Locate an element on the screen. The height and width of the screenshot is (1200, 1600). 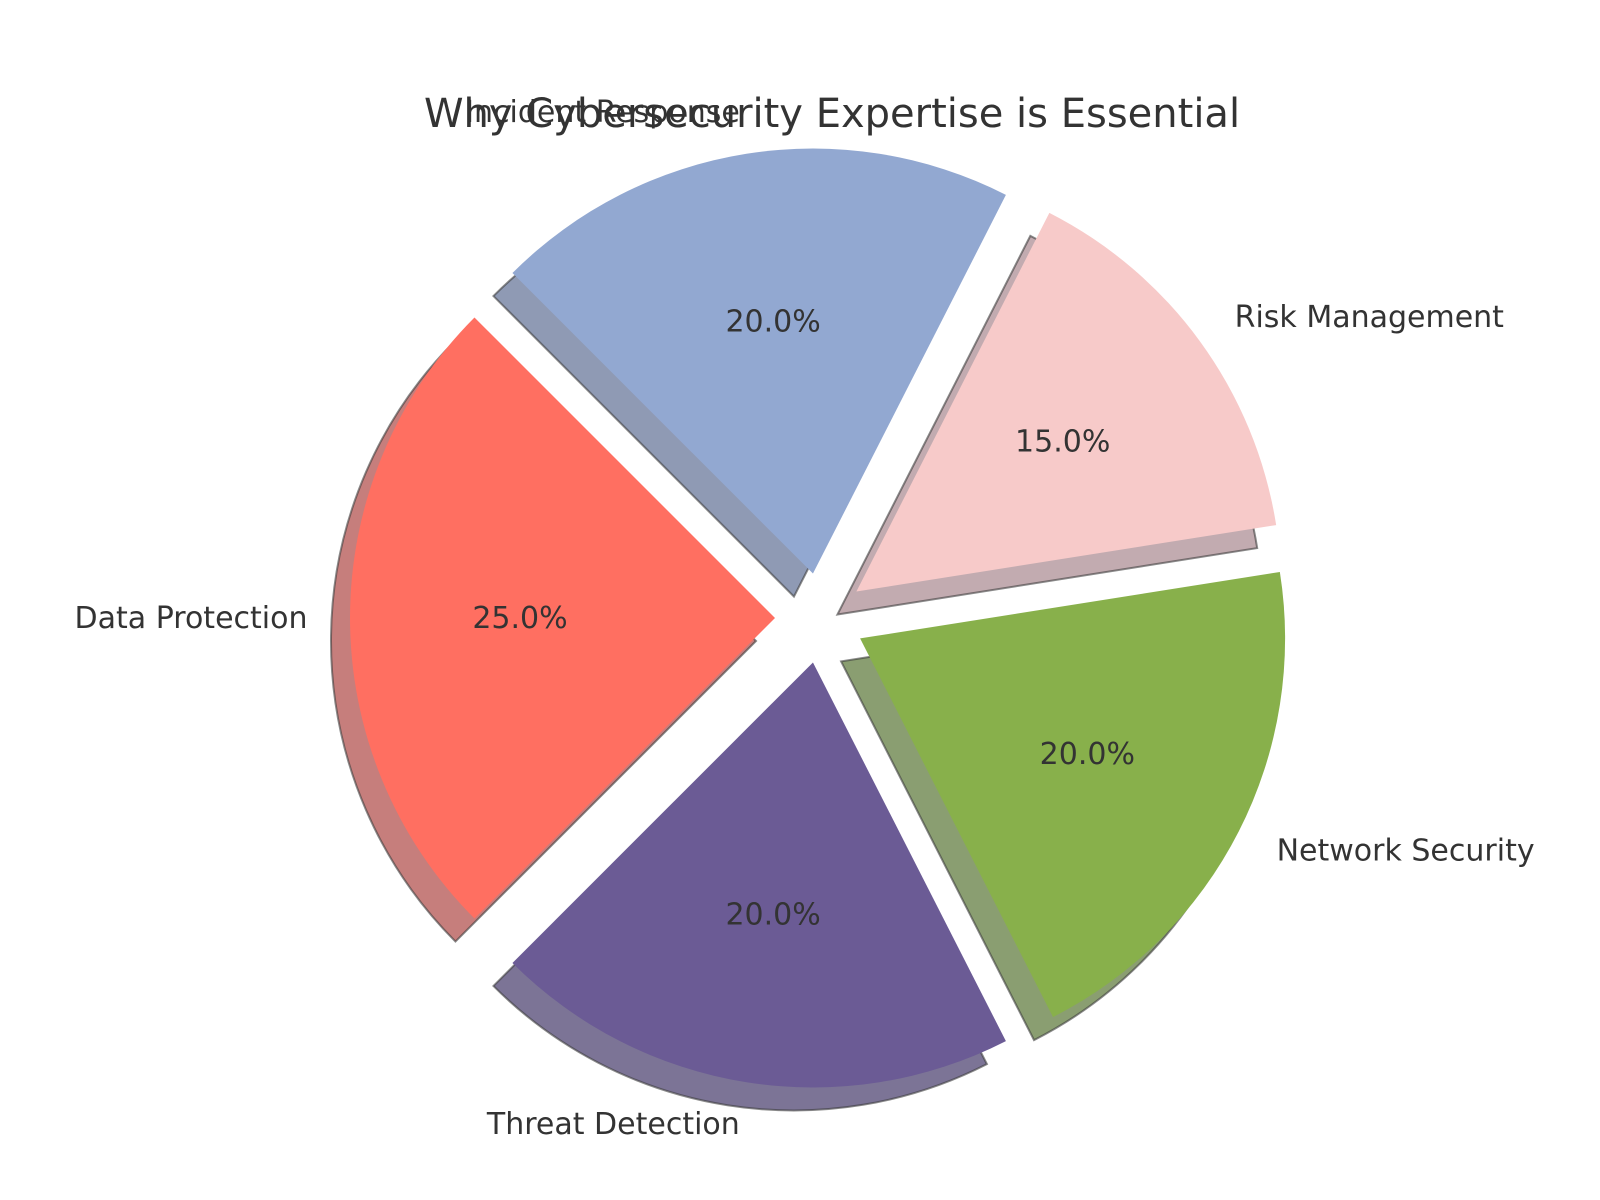
pie-slice-risk-management is located at coordinates (1066, 402).